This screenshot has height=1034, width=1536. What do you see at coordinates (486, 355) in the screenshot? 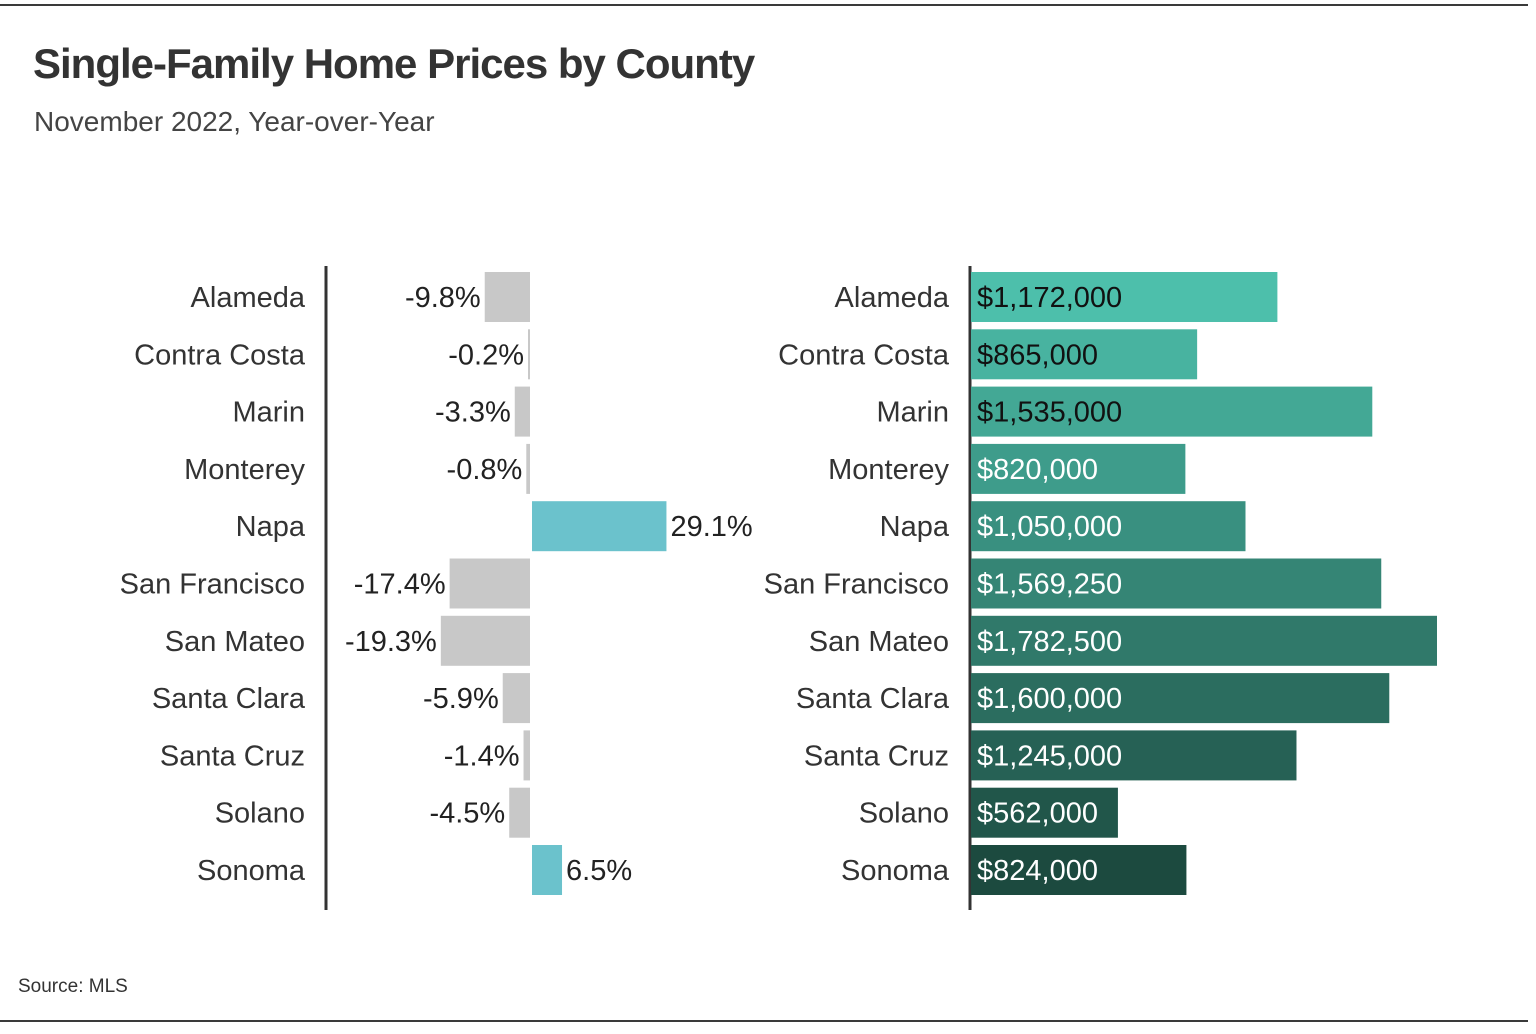
I see `pct-change-label: -0.2%` at bounding box center [486, 355].